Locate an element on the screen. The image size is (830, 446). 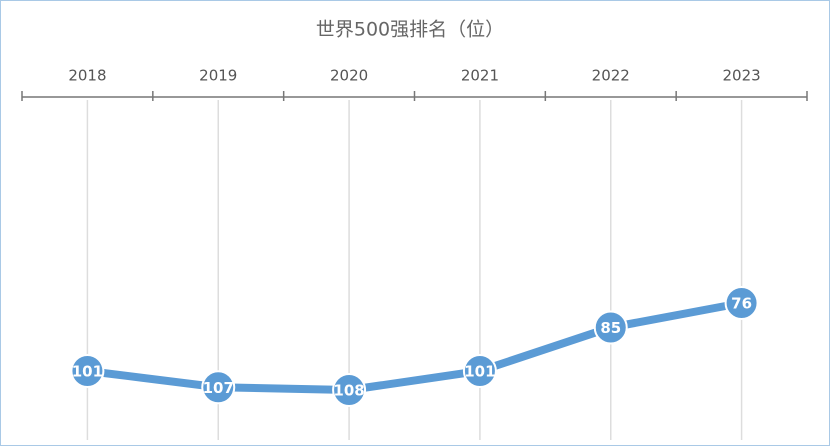
x-tick-label: 2018 is located at coordinates (87, 76).